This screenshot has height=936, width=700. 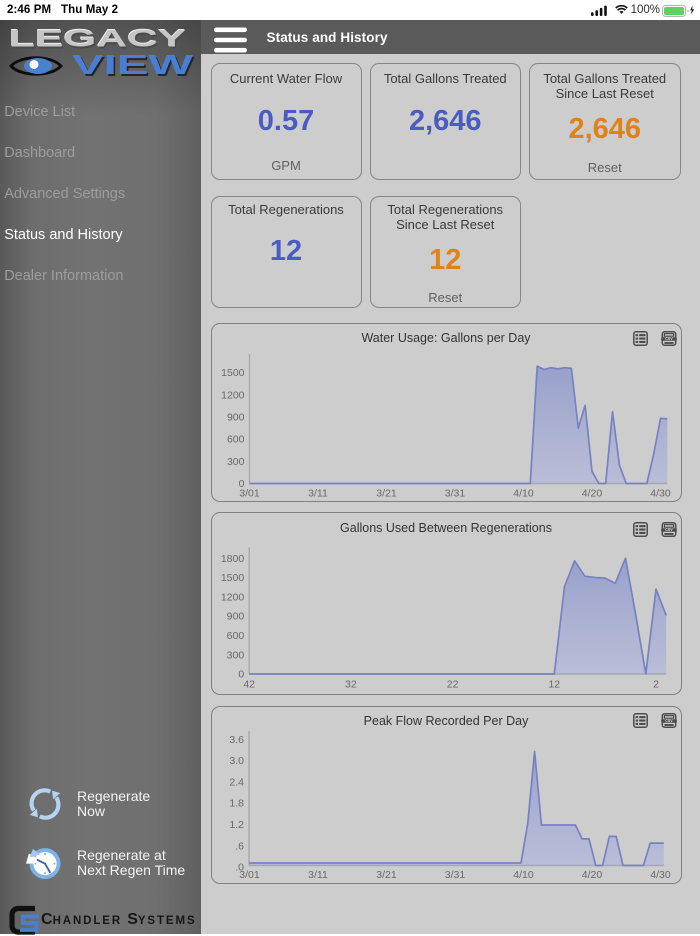 I want to click on svg-text: 1800, so click(x=232, y=558).